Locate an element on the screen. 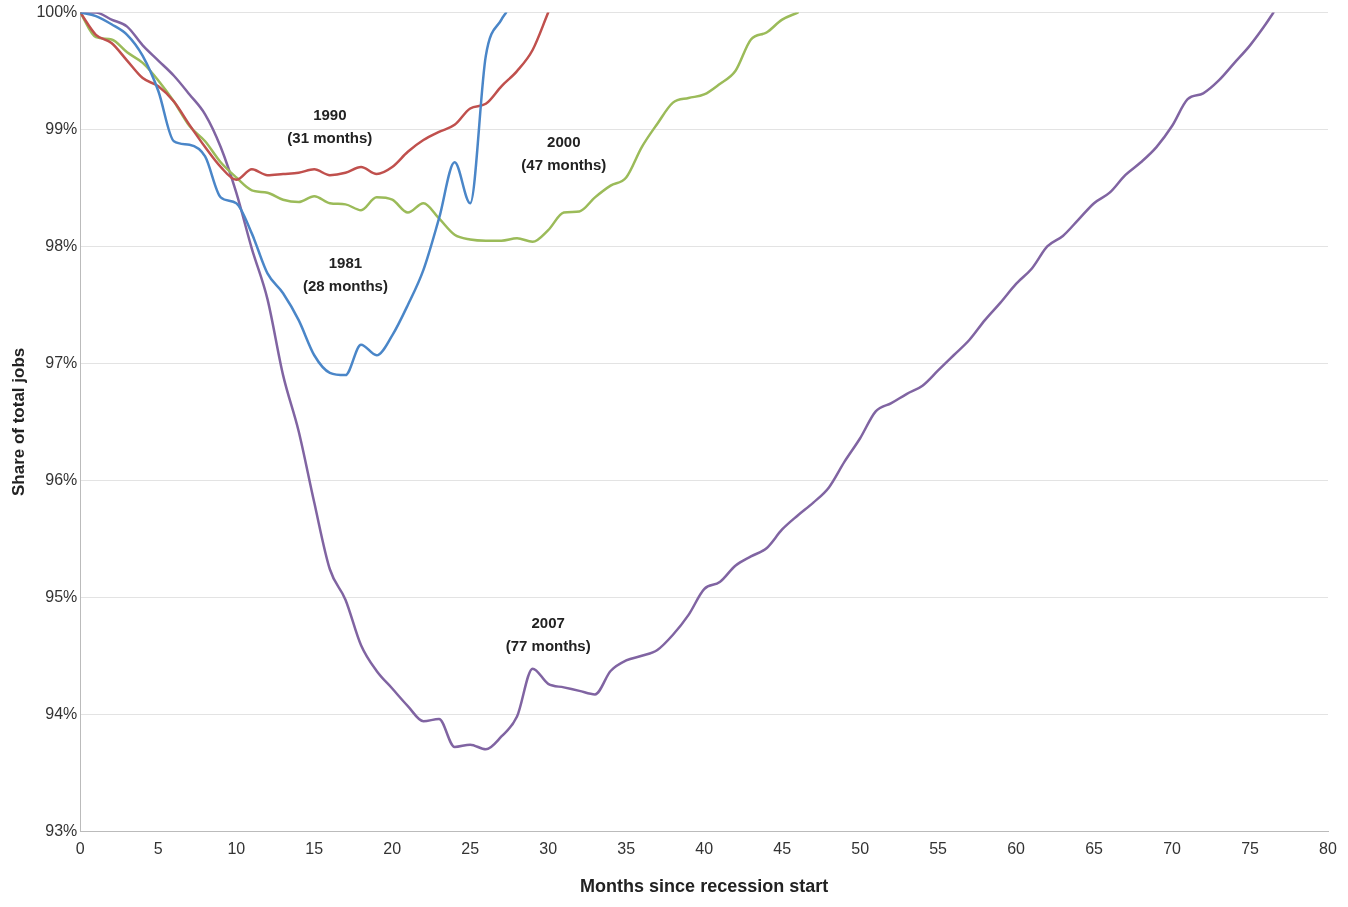 The height and width of the screenshot is (907, 1348). y-tick-label: 97% is located at coordinates (61, 362).